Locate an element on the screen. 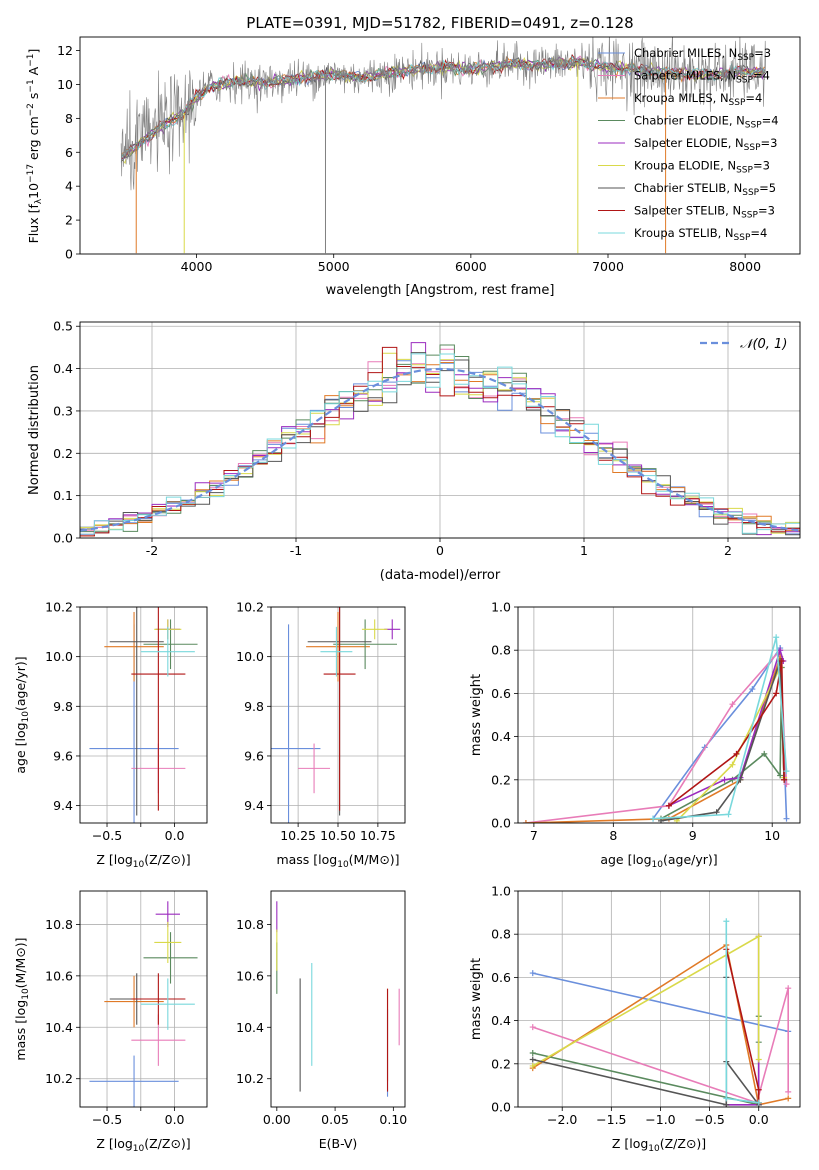  y-tick-label: 0.6 is located at coordinates (501, 977).